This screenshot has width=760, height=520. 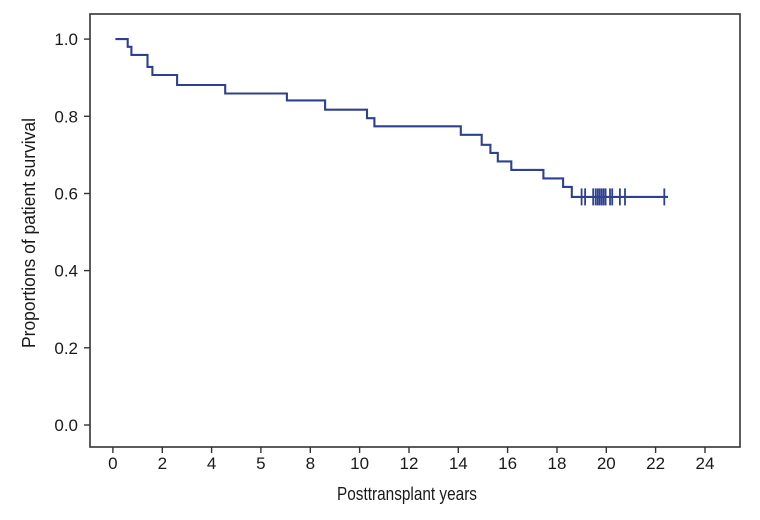 I want to click on y-tick-label: 1.0, so click(x=66, y=39).